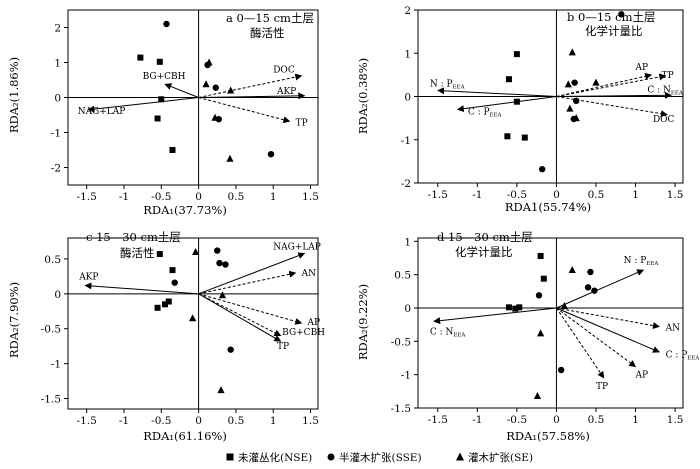 Image resolution: width=700 pixels, height=469 pixels. I want to click on y-tick-label: -1, so click(56, 365).